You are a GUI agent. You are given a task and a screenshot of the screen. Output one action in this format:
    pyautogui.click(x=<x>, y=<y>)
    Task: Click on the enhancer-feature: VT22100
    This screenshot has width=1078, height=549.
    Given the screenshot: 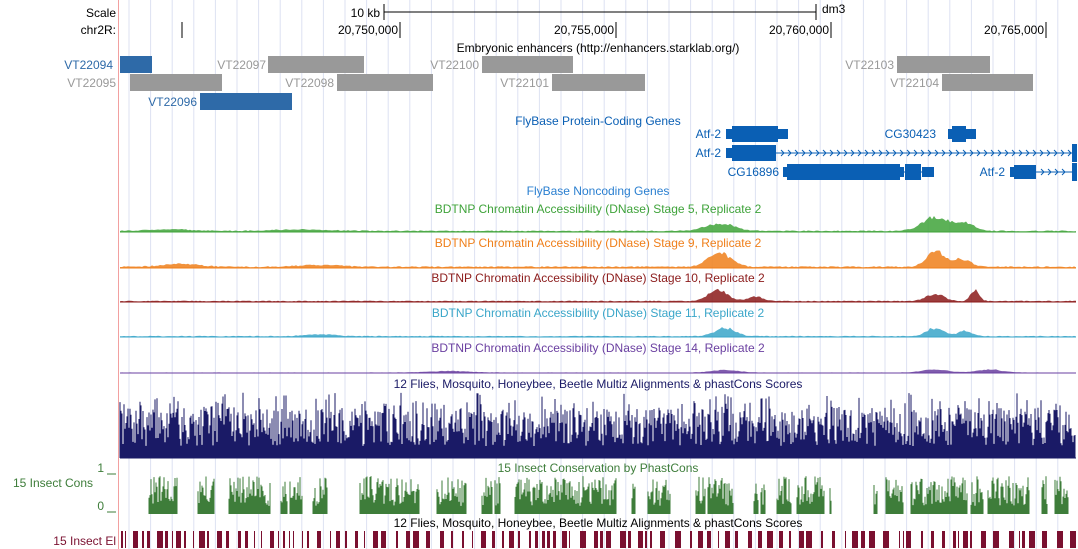 What is the action you would take?
    pyautogui.click(x=501, y=64)
    